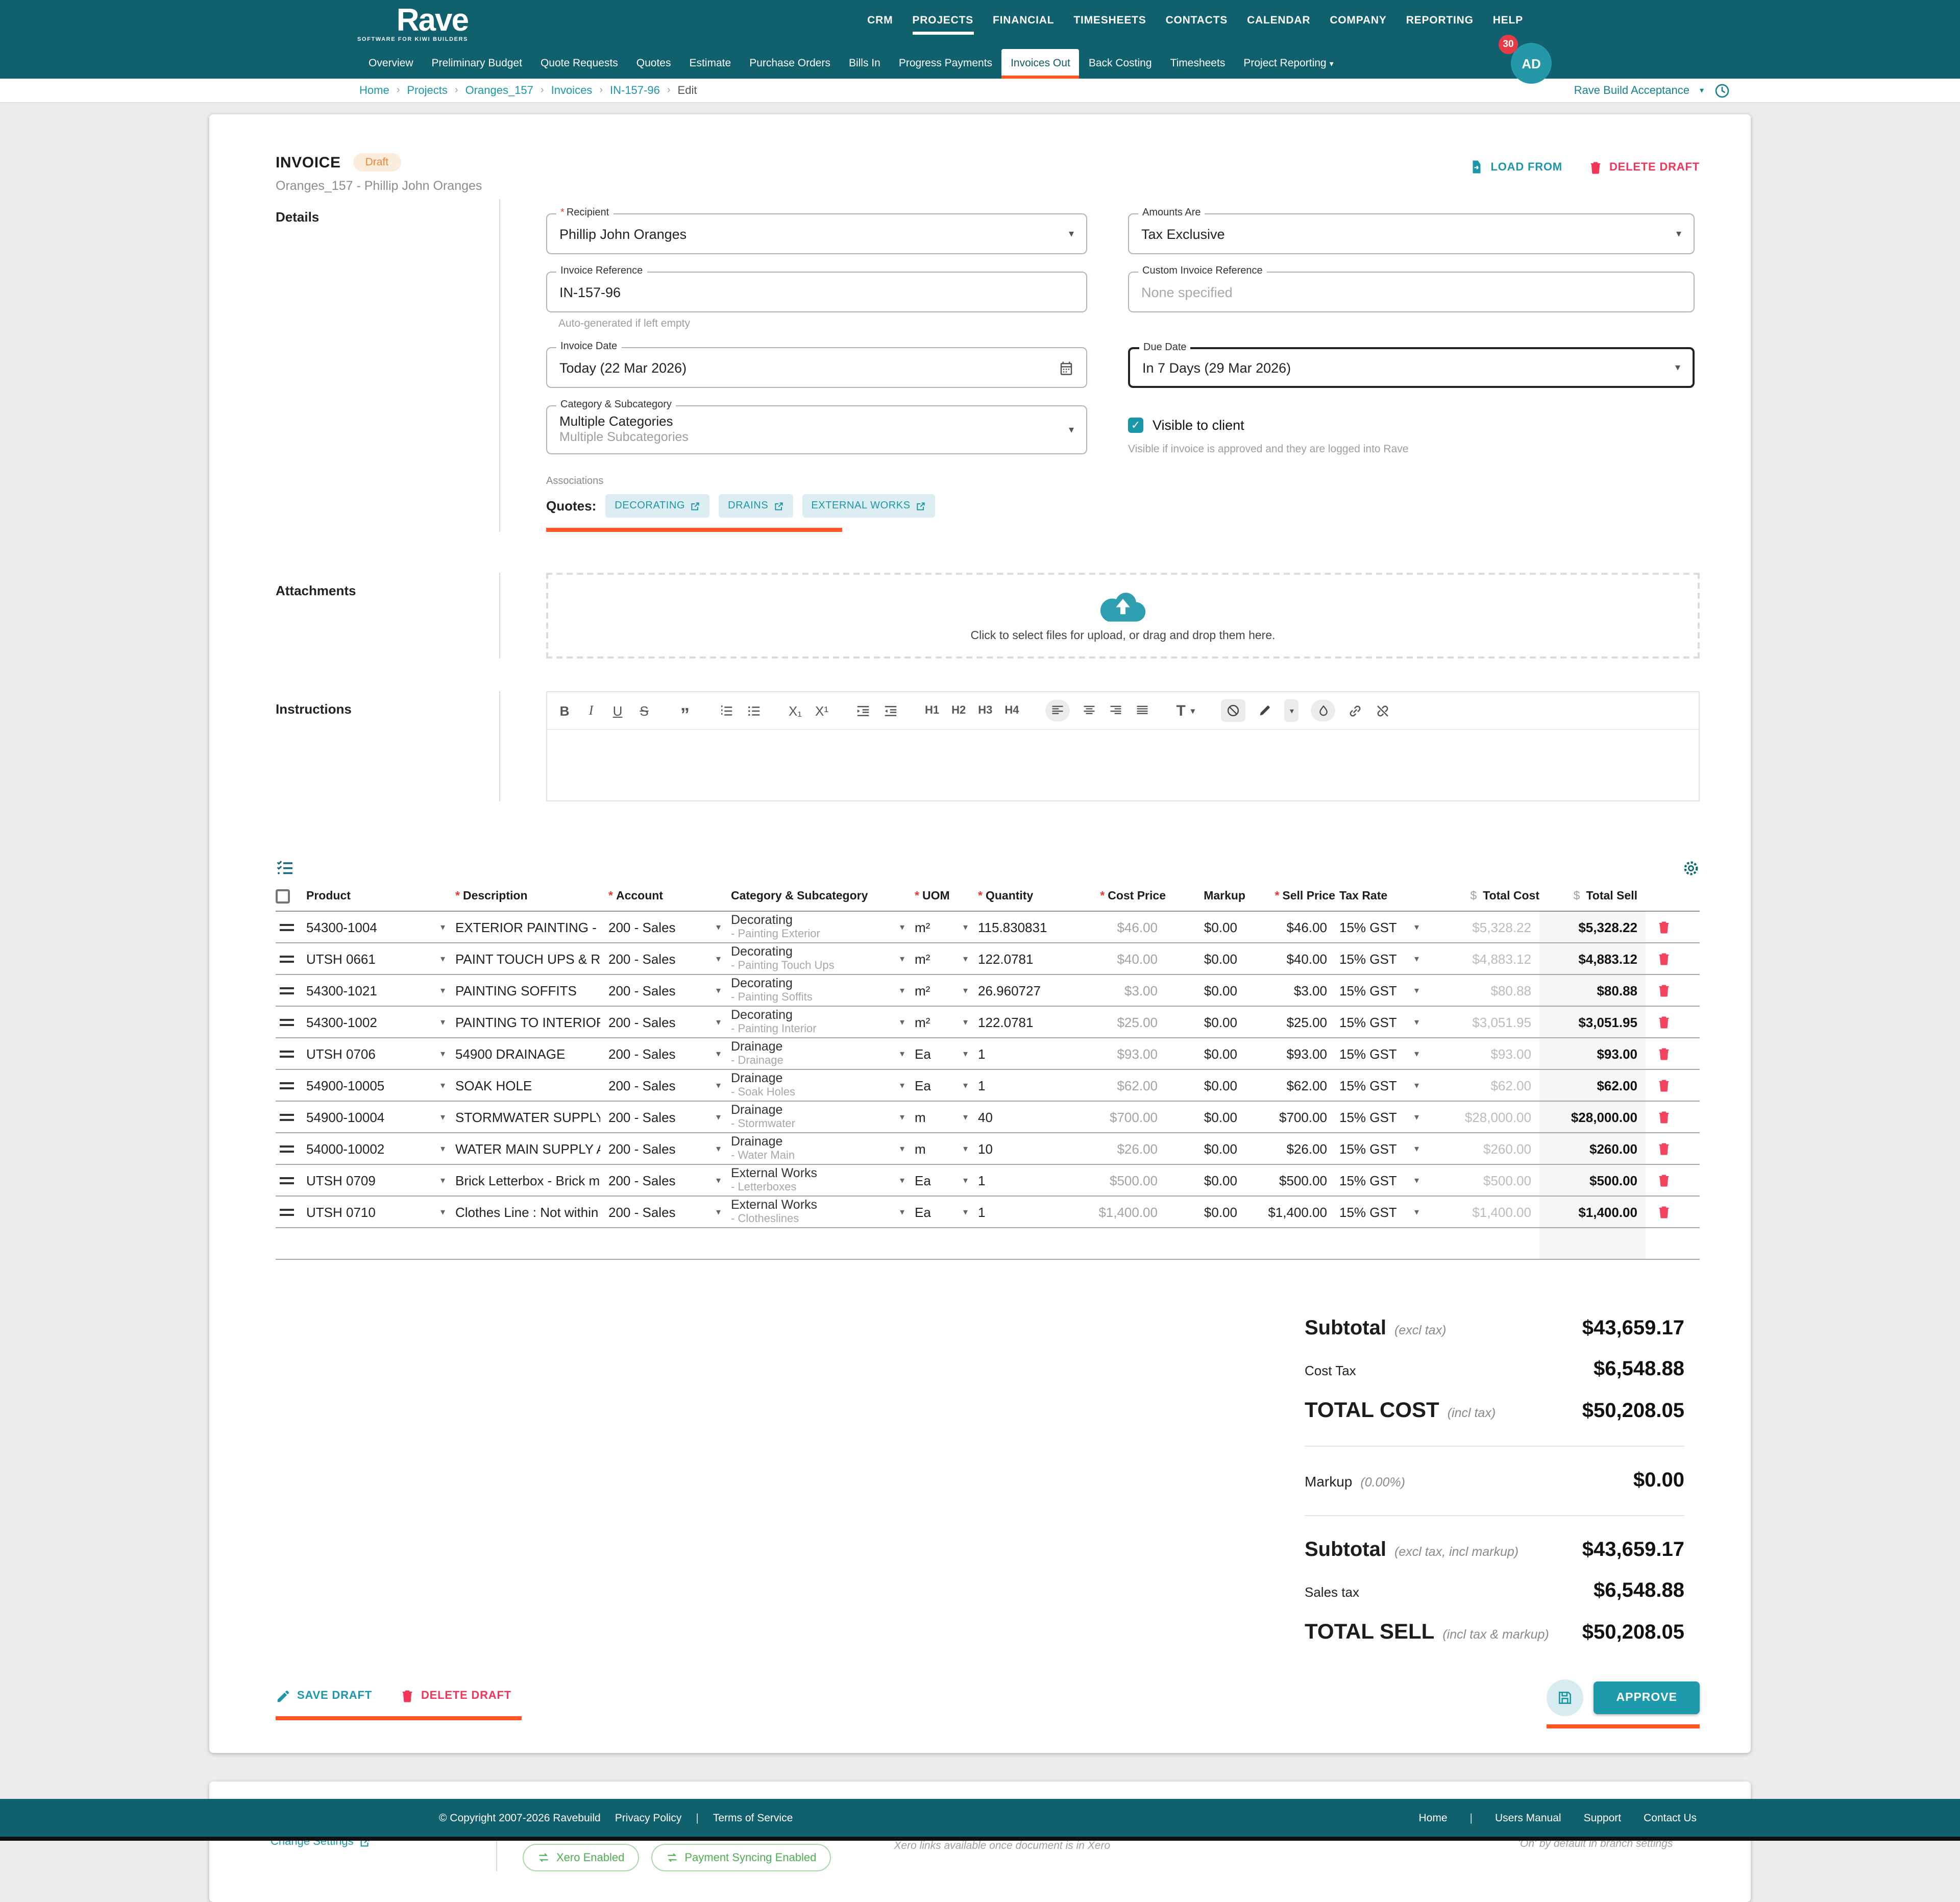 The image size is (1960, 1902). Describe the element at coordinates (564, 711) in the screenshot. I see `bold-button: B` at that location.